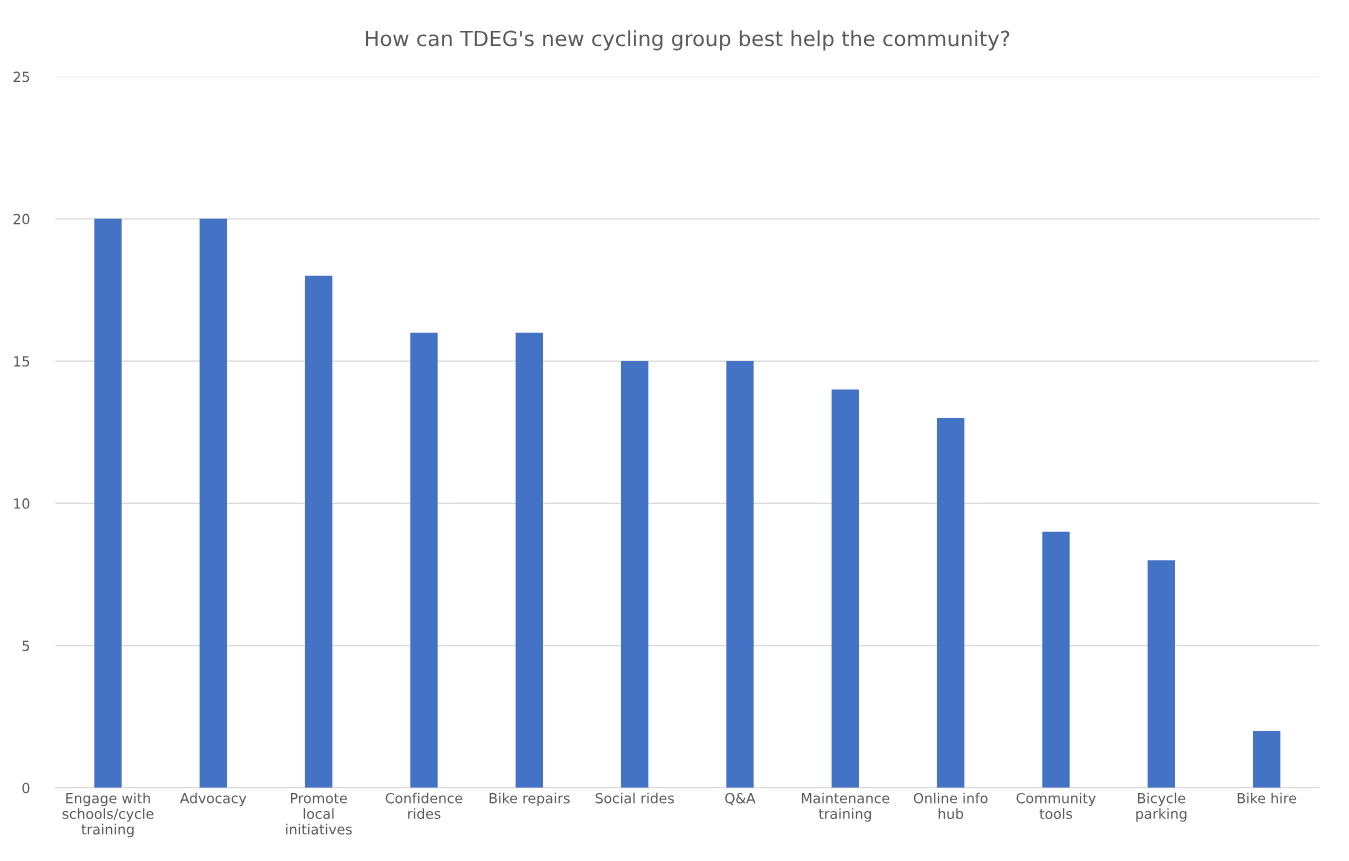 The image size is (1349, 861). What do you see at coordinates (108, 815) in the screenshot?
I see `x-tick-label: Engage with schools/cycle training` at bounding box center [108, 815].